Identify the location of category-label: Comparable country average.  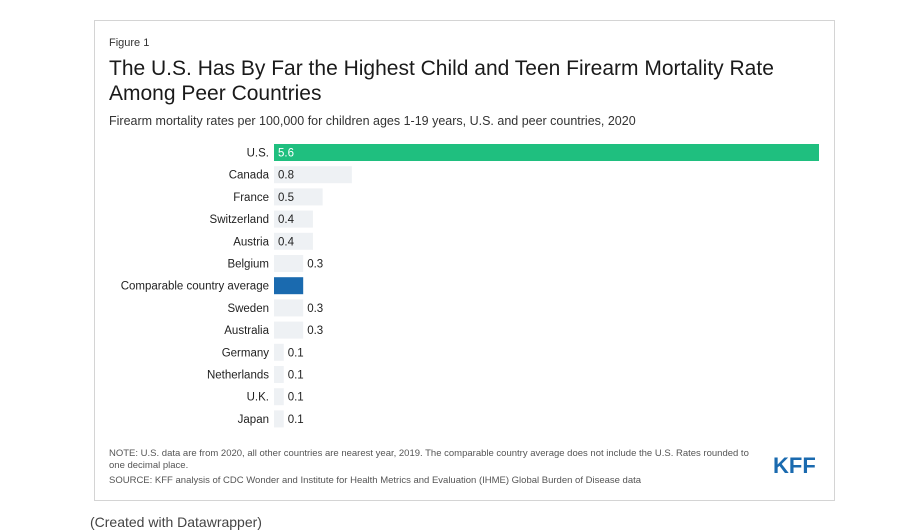
(195, 287).